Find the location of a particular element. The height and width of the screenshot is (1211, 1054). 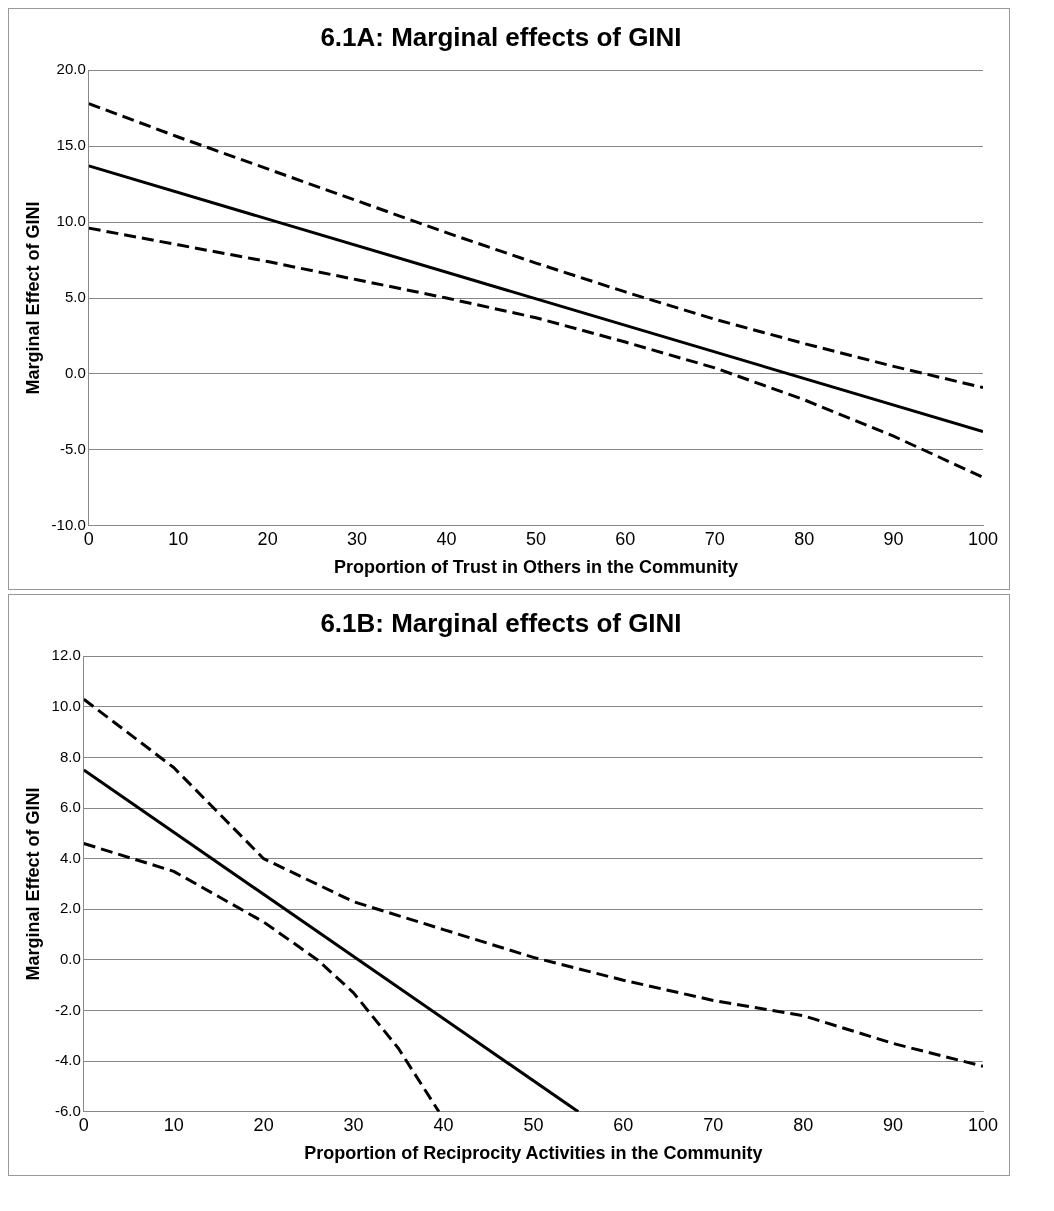

y-tick-label: -2.0 is located at coordinates (67, 1009).